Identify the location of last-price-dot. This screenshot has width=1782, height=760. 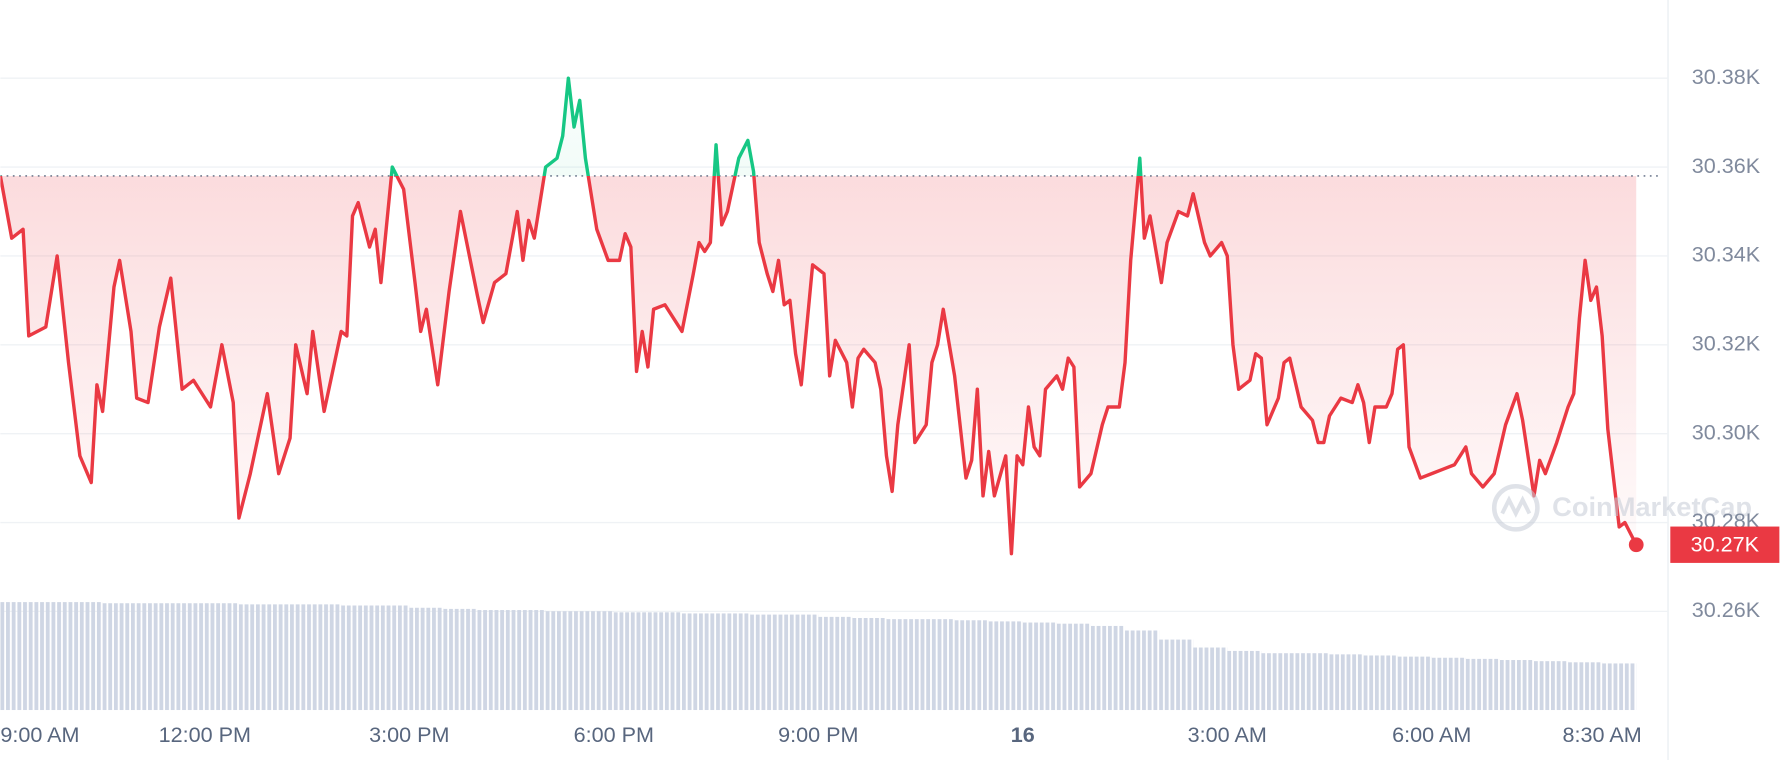
(1636, 545).